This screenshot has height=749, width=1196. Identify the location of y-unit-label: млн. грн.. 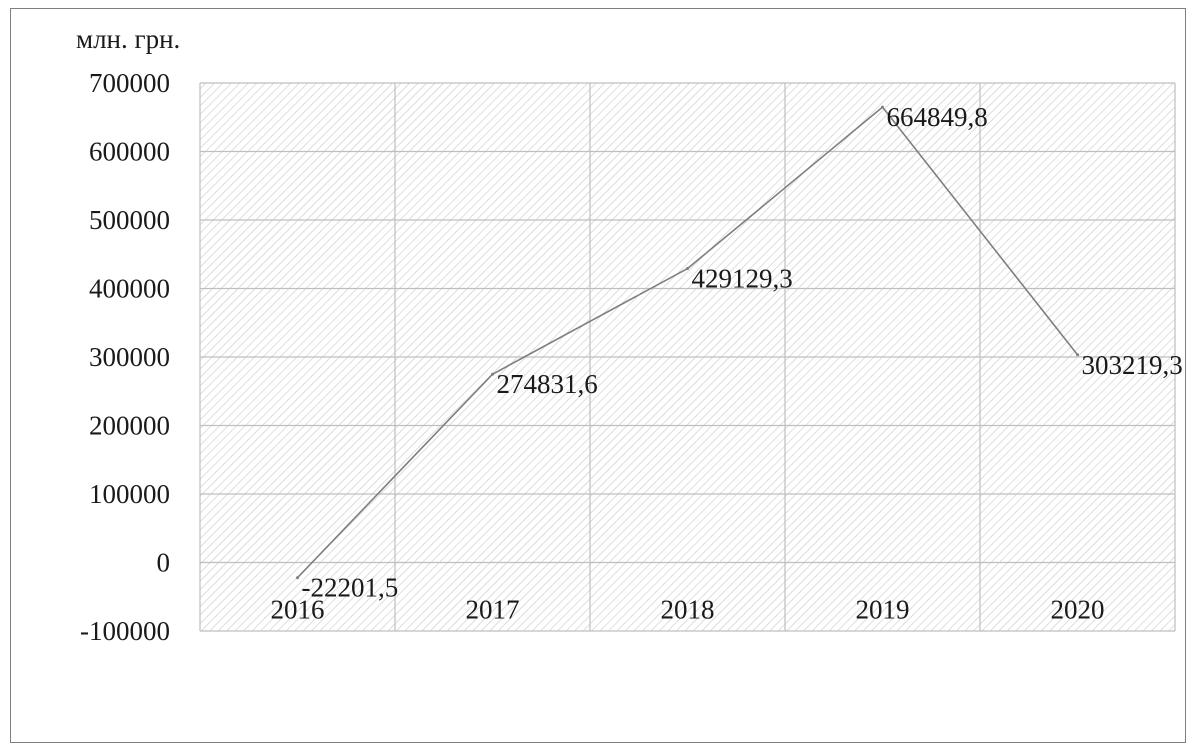
(128, 39).